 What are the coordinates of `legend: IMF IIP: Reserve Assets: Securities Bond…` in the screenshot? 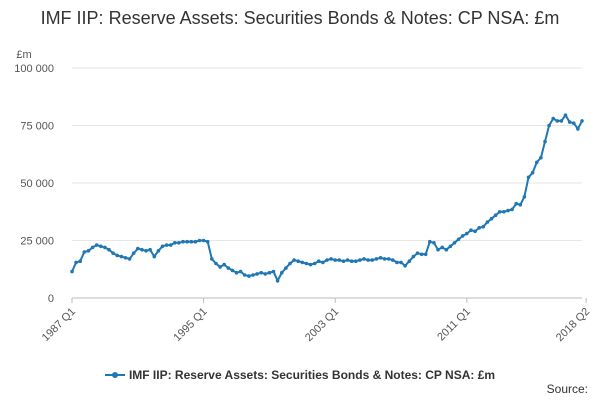 It's located at (300, 375).